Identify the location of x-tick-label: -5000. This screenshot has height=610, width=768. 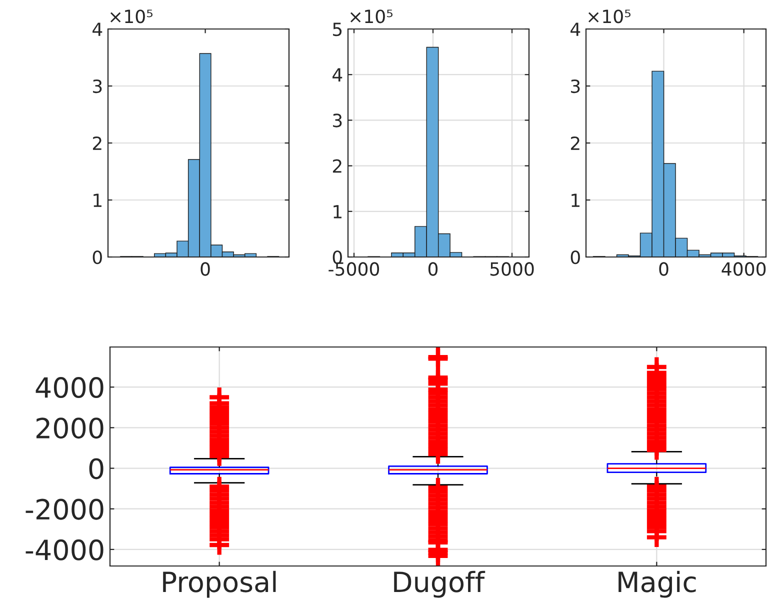
(354, 269).